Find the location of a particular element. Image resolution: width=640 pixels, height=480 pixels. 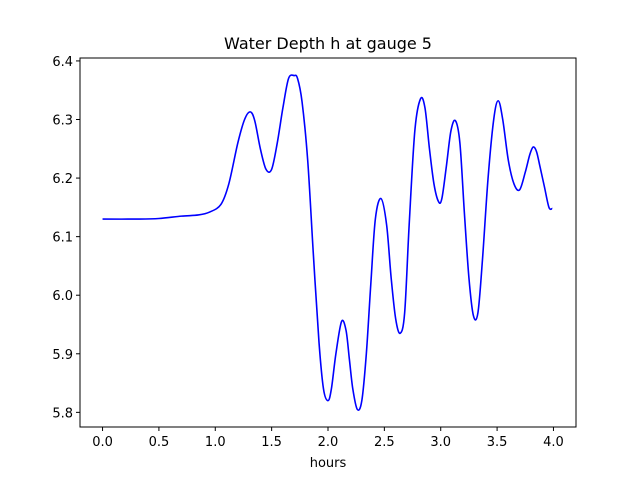

x-tick-label: 0.5 is located at coordinates (159, 442).